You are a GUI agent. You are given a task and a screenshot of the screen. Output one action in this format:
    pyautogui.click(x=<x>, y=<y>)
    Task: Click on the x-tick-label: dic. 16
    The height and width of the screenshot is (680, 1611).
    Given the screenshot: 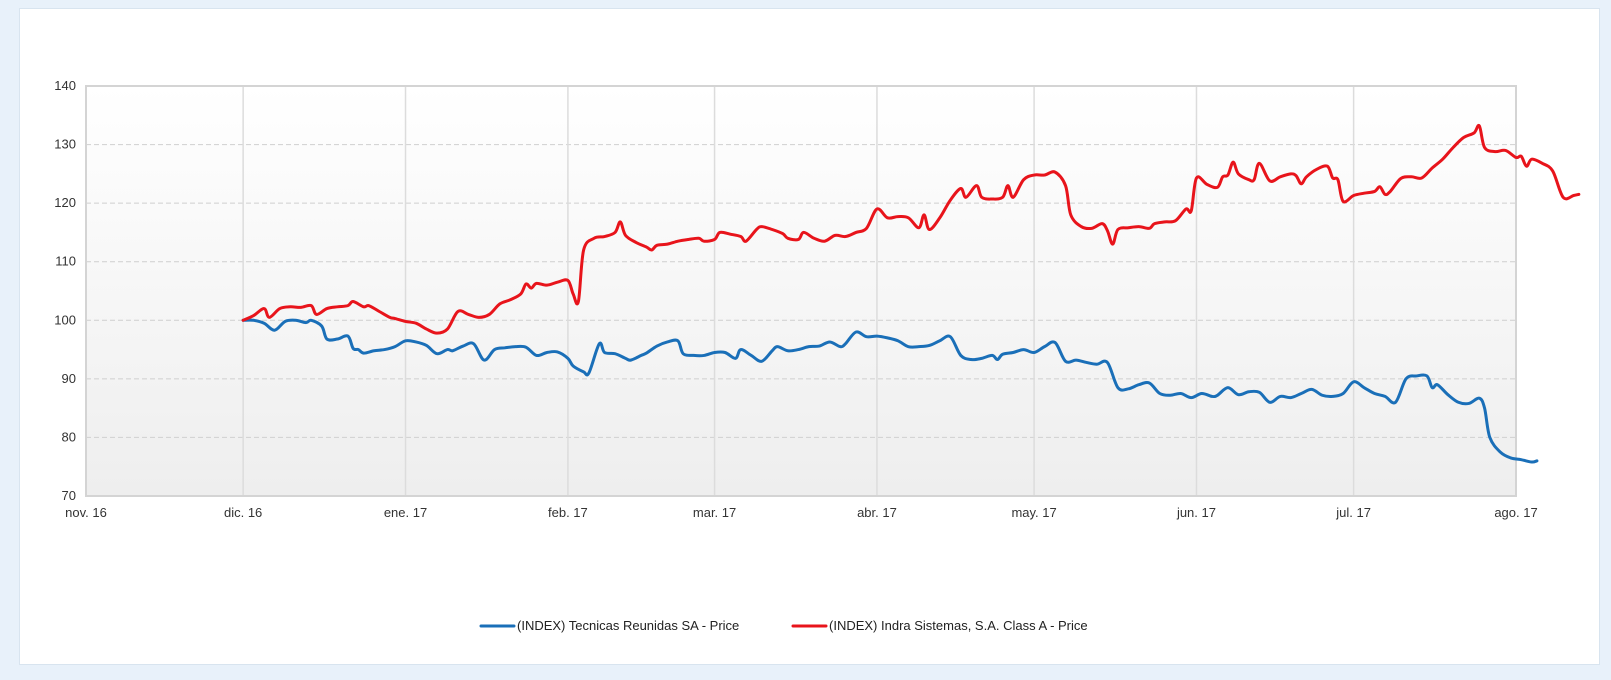 What is the action you would take?
    pyautogui.click(x=243, y=512)
    